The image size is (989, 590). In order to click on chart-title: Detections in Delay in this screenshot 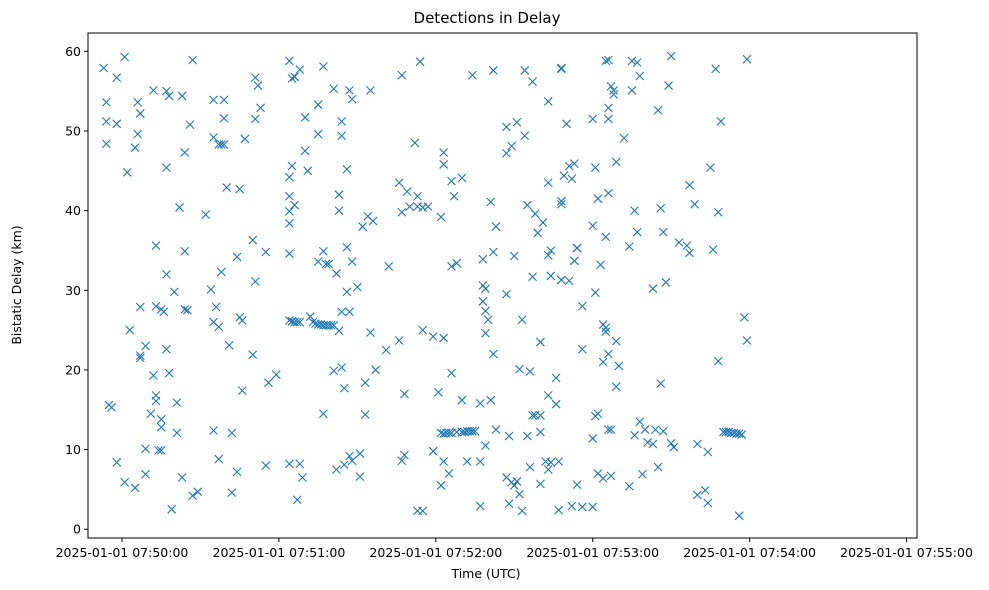, I will do `click(487, 18)`.